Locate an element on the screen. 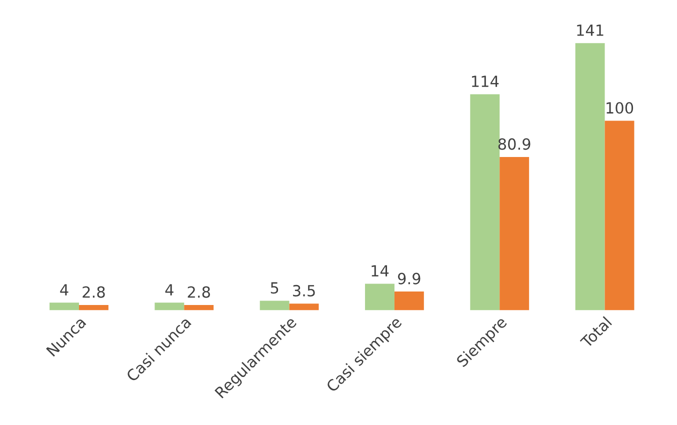 The width and height of the screenshot is (677, 425). data-label: 14 is located at coordinates (380, 270).